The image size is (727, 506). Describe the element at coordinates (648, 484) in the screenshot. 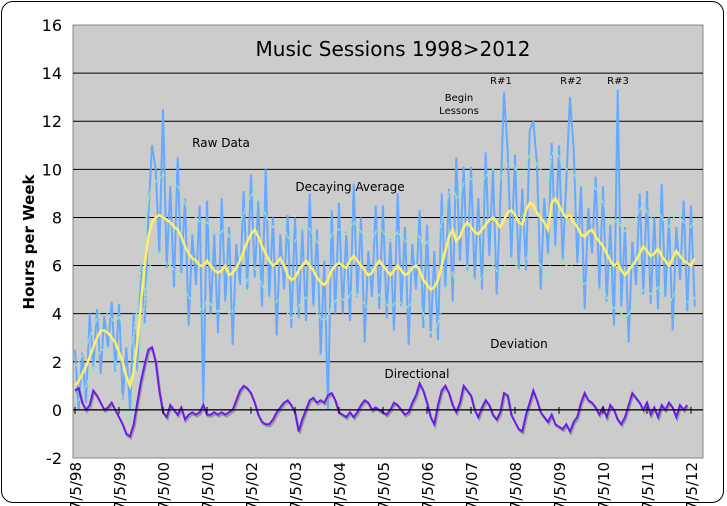

I see `x-tick-label: 7/5/11` at that location.